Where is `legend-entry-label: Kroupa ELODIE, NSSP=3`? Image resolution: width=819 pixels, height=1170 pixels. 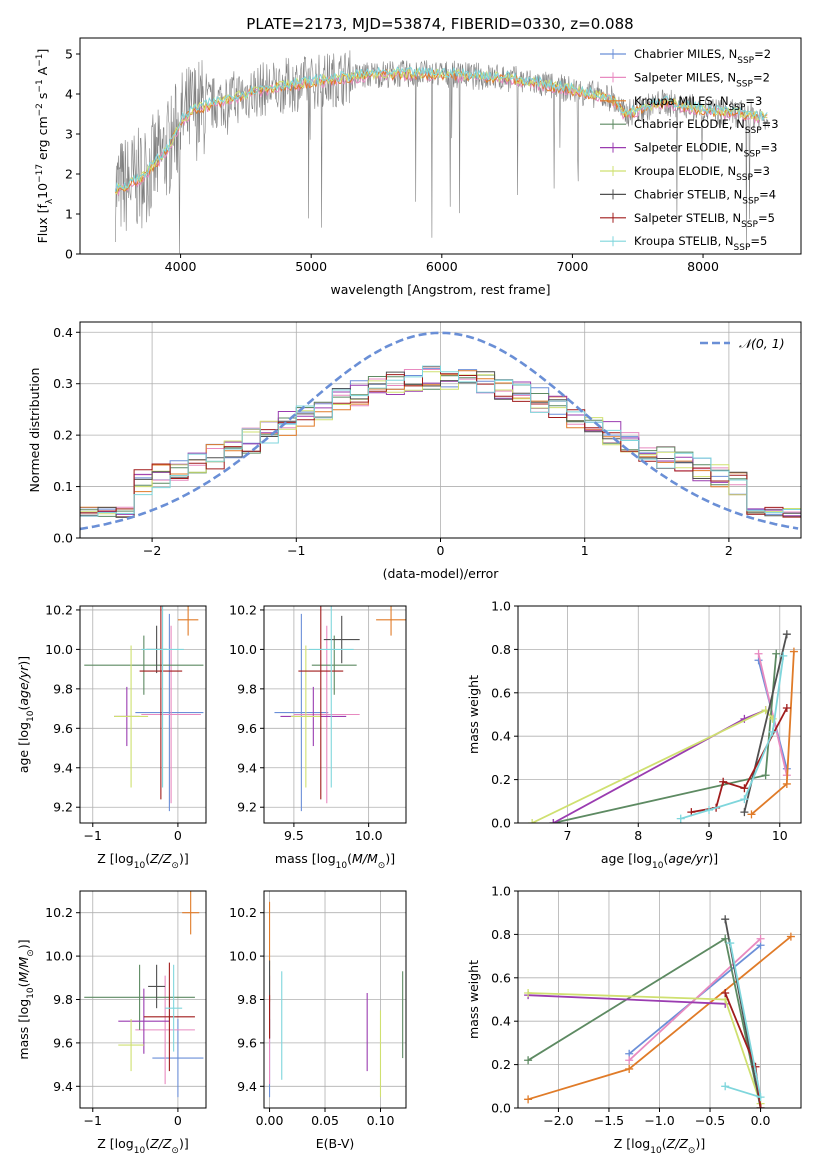
legend-entry-label: Kroupa ELODIE, NSSP=3 is located at coordinates (702, 173).